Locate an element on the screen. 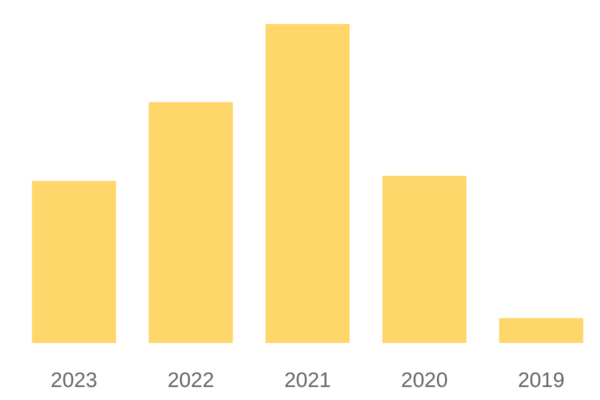 This screenshot has width=600, height=400. x-tick-label: 2021 is located at coordinates (307, 380).